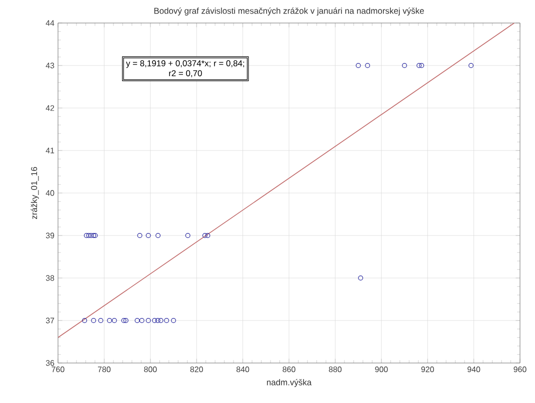  What do you see at coordinates (185, 64) in the screenshot?
I see `annotation: y = 8,1919 + 0,0374*x; r = 0,84;` at bounding box center [185, 64].